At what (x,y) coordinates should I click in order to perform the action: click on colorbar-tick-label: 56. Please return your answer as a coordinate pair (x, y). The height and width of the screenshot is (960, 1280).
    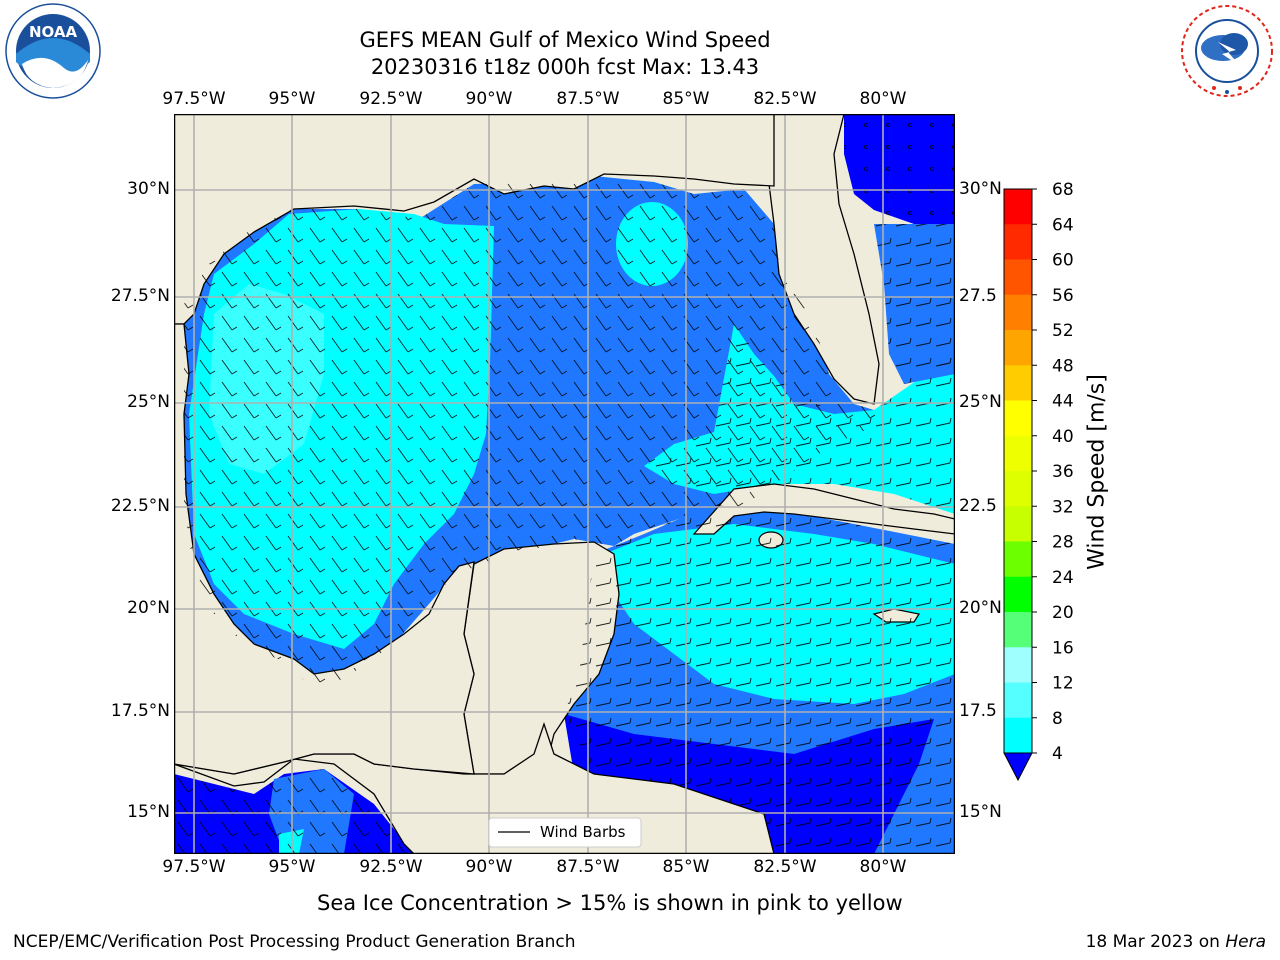
    Looking at the image, I should click on (1063, 296).